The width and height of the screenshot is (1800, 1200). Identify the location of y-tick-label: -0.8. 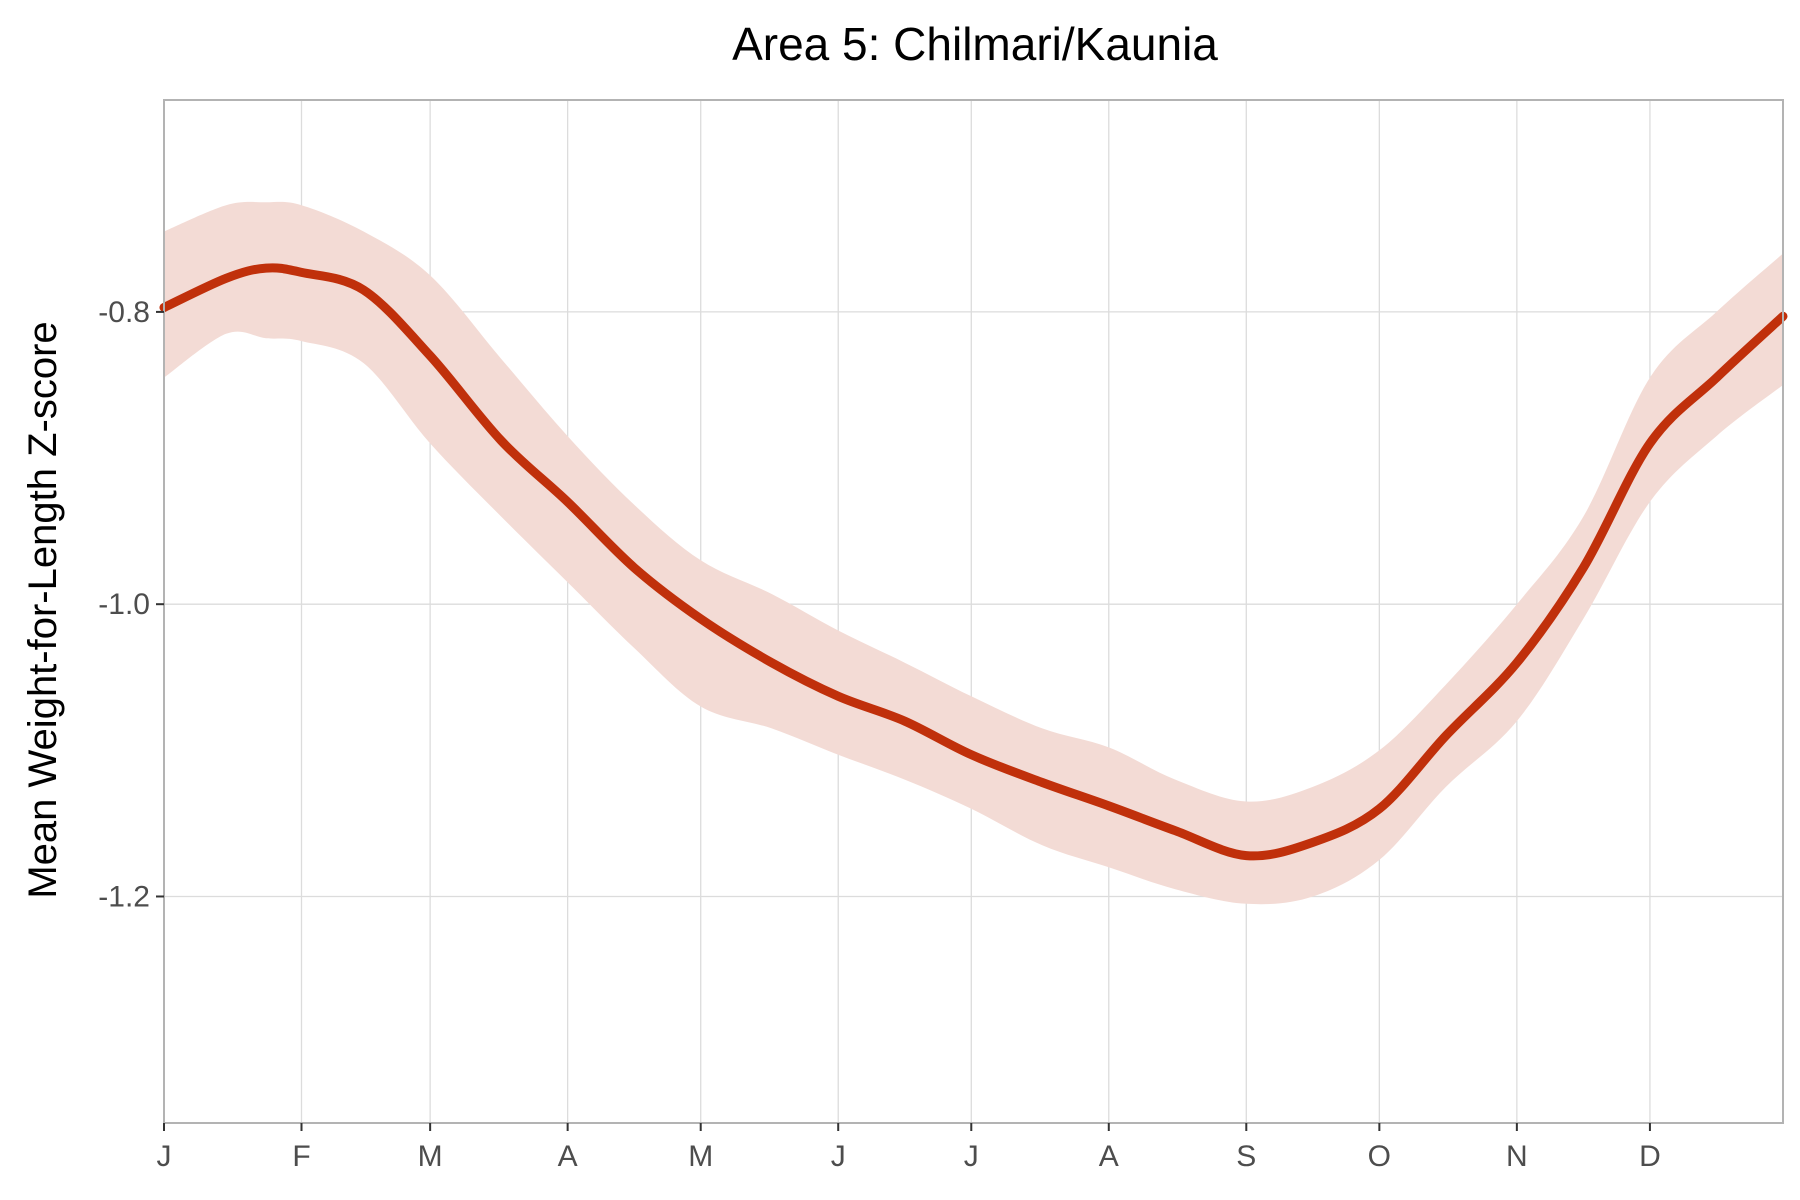
(124, 312).